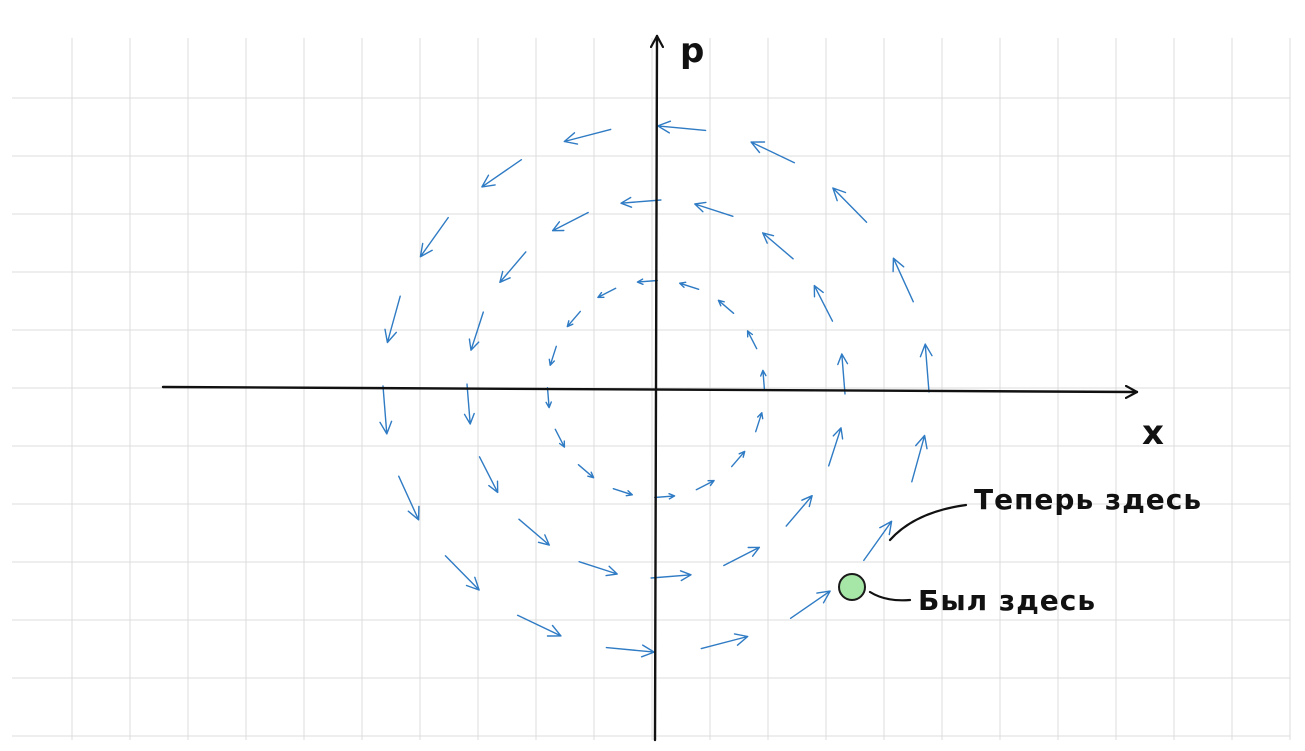 The width and height of the screenshot is (1305, 751). What do you see at coordinates (1153, 433) in the screenshot?
I see `x-axis-label: x` at bounding box center [1153, 433].